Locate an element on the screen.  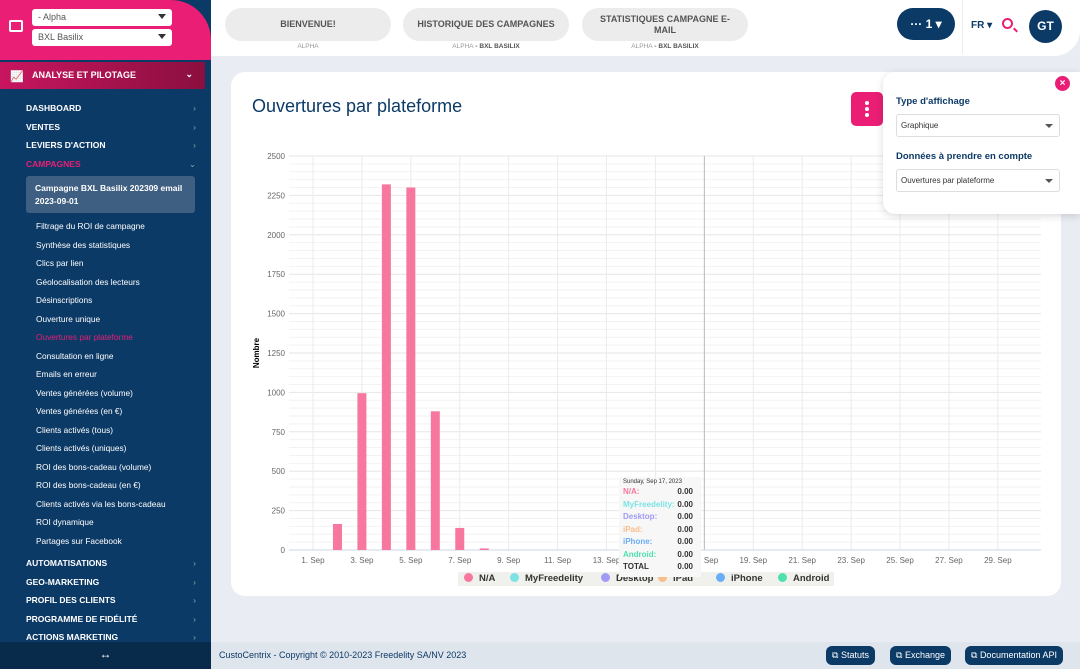
close-icon: × is located at coordinates (1062, 83).